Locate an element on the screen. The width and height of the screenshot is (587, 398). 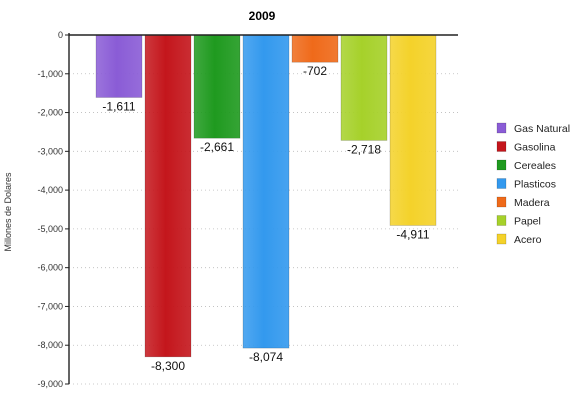
y-axis-label: Millones de Dolares is located at coordinates (8, 212).